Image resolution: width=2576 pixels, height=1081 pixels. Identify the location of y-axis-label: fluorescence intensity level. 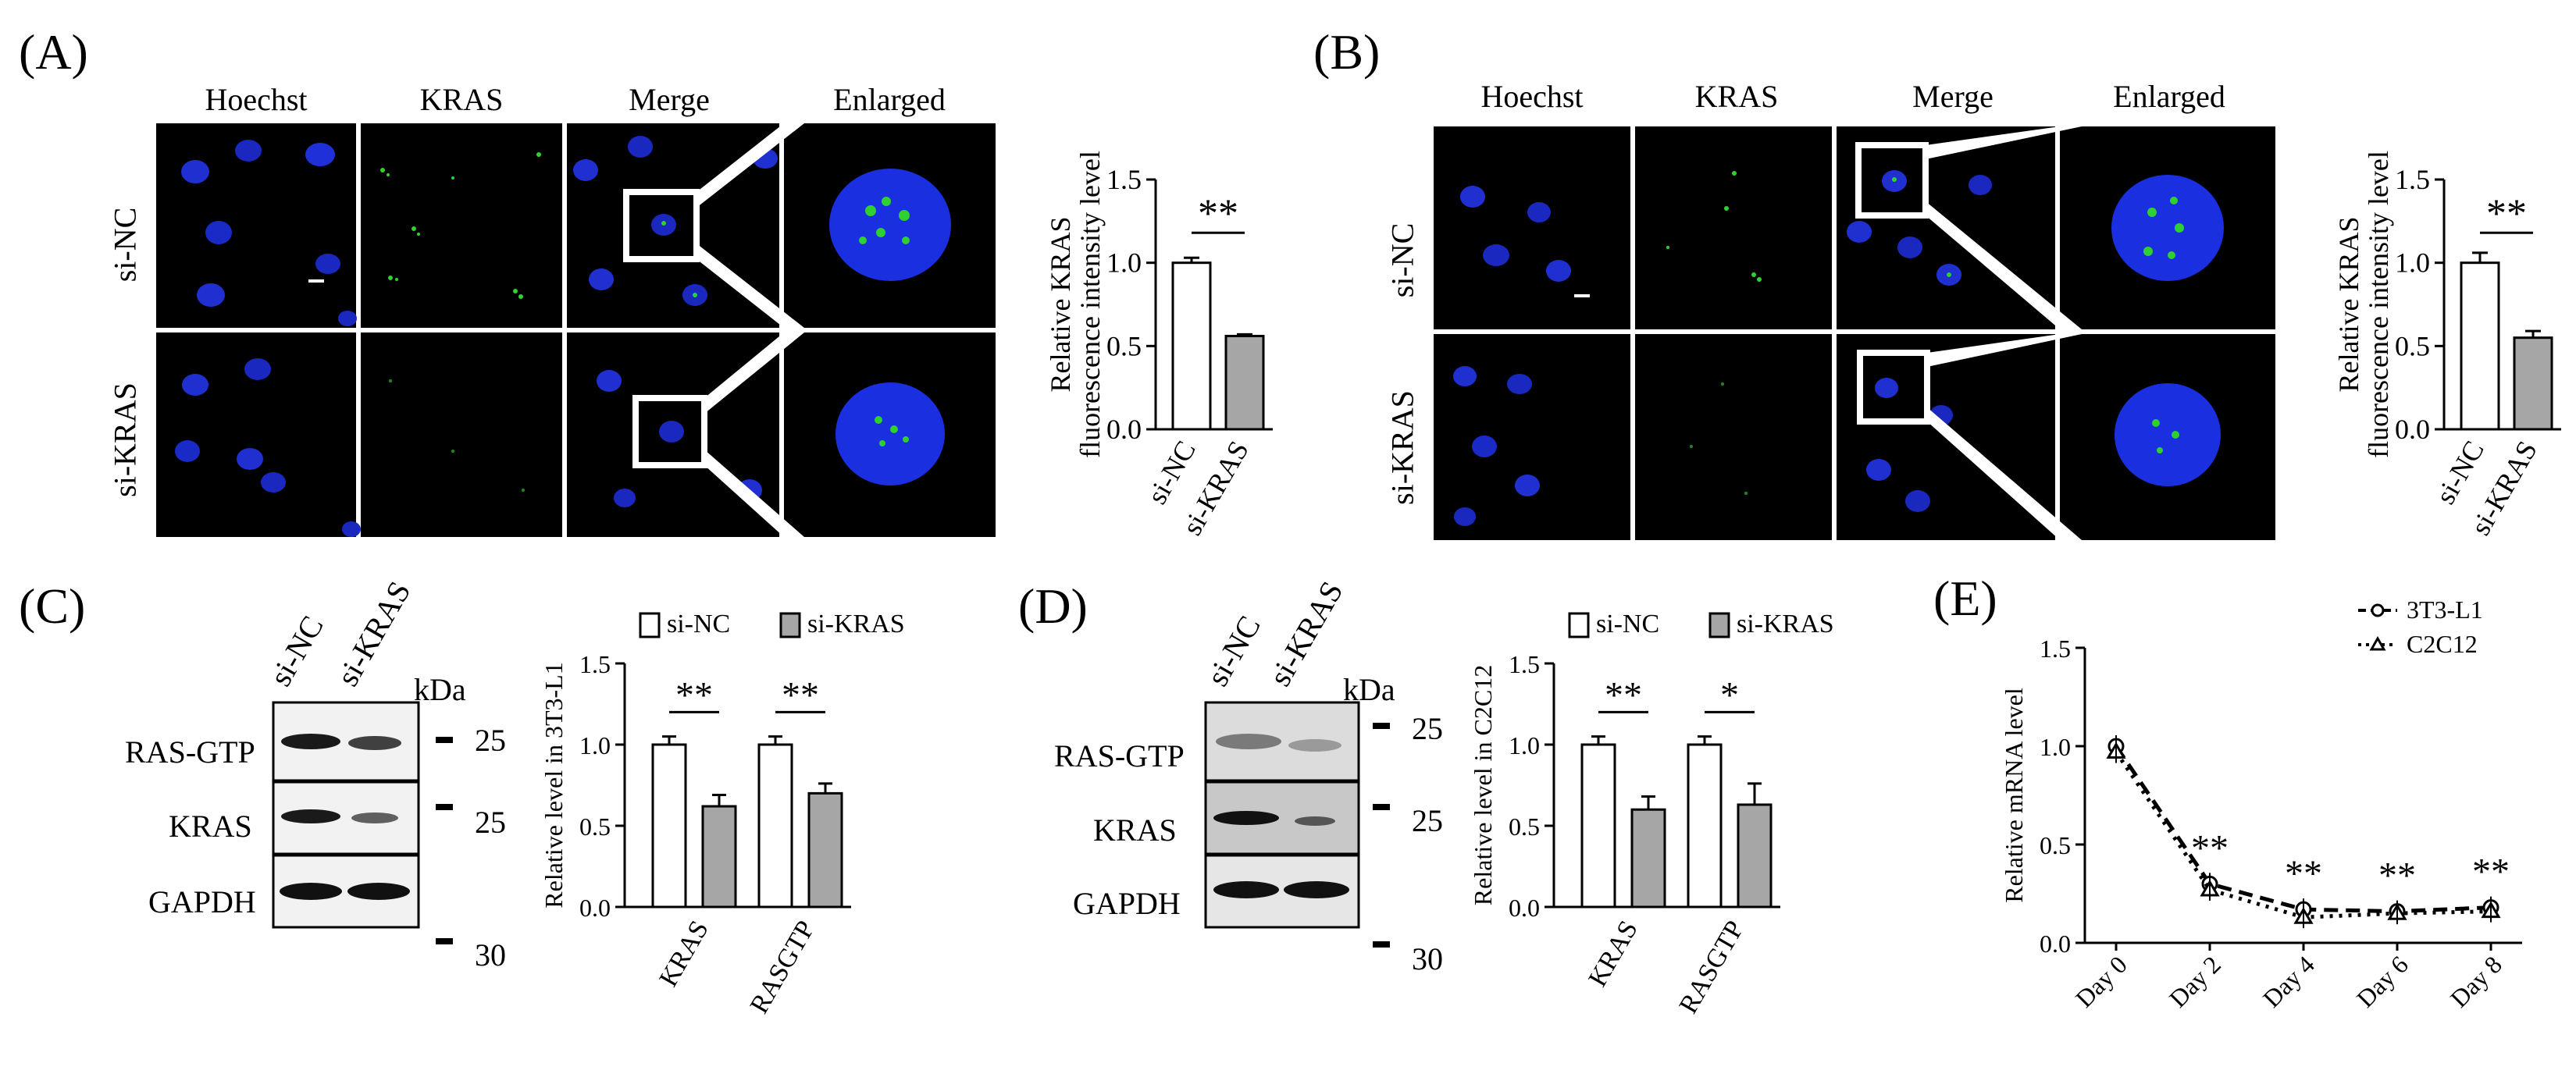
(1090, 304).